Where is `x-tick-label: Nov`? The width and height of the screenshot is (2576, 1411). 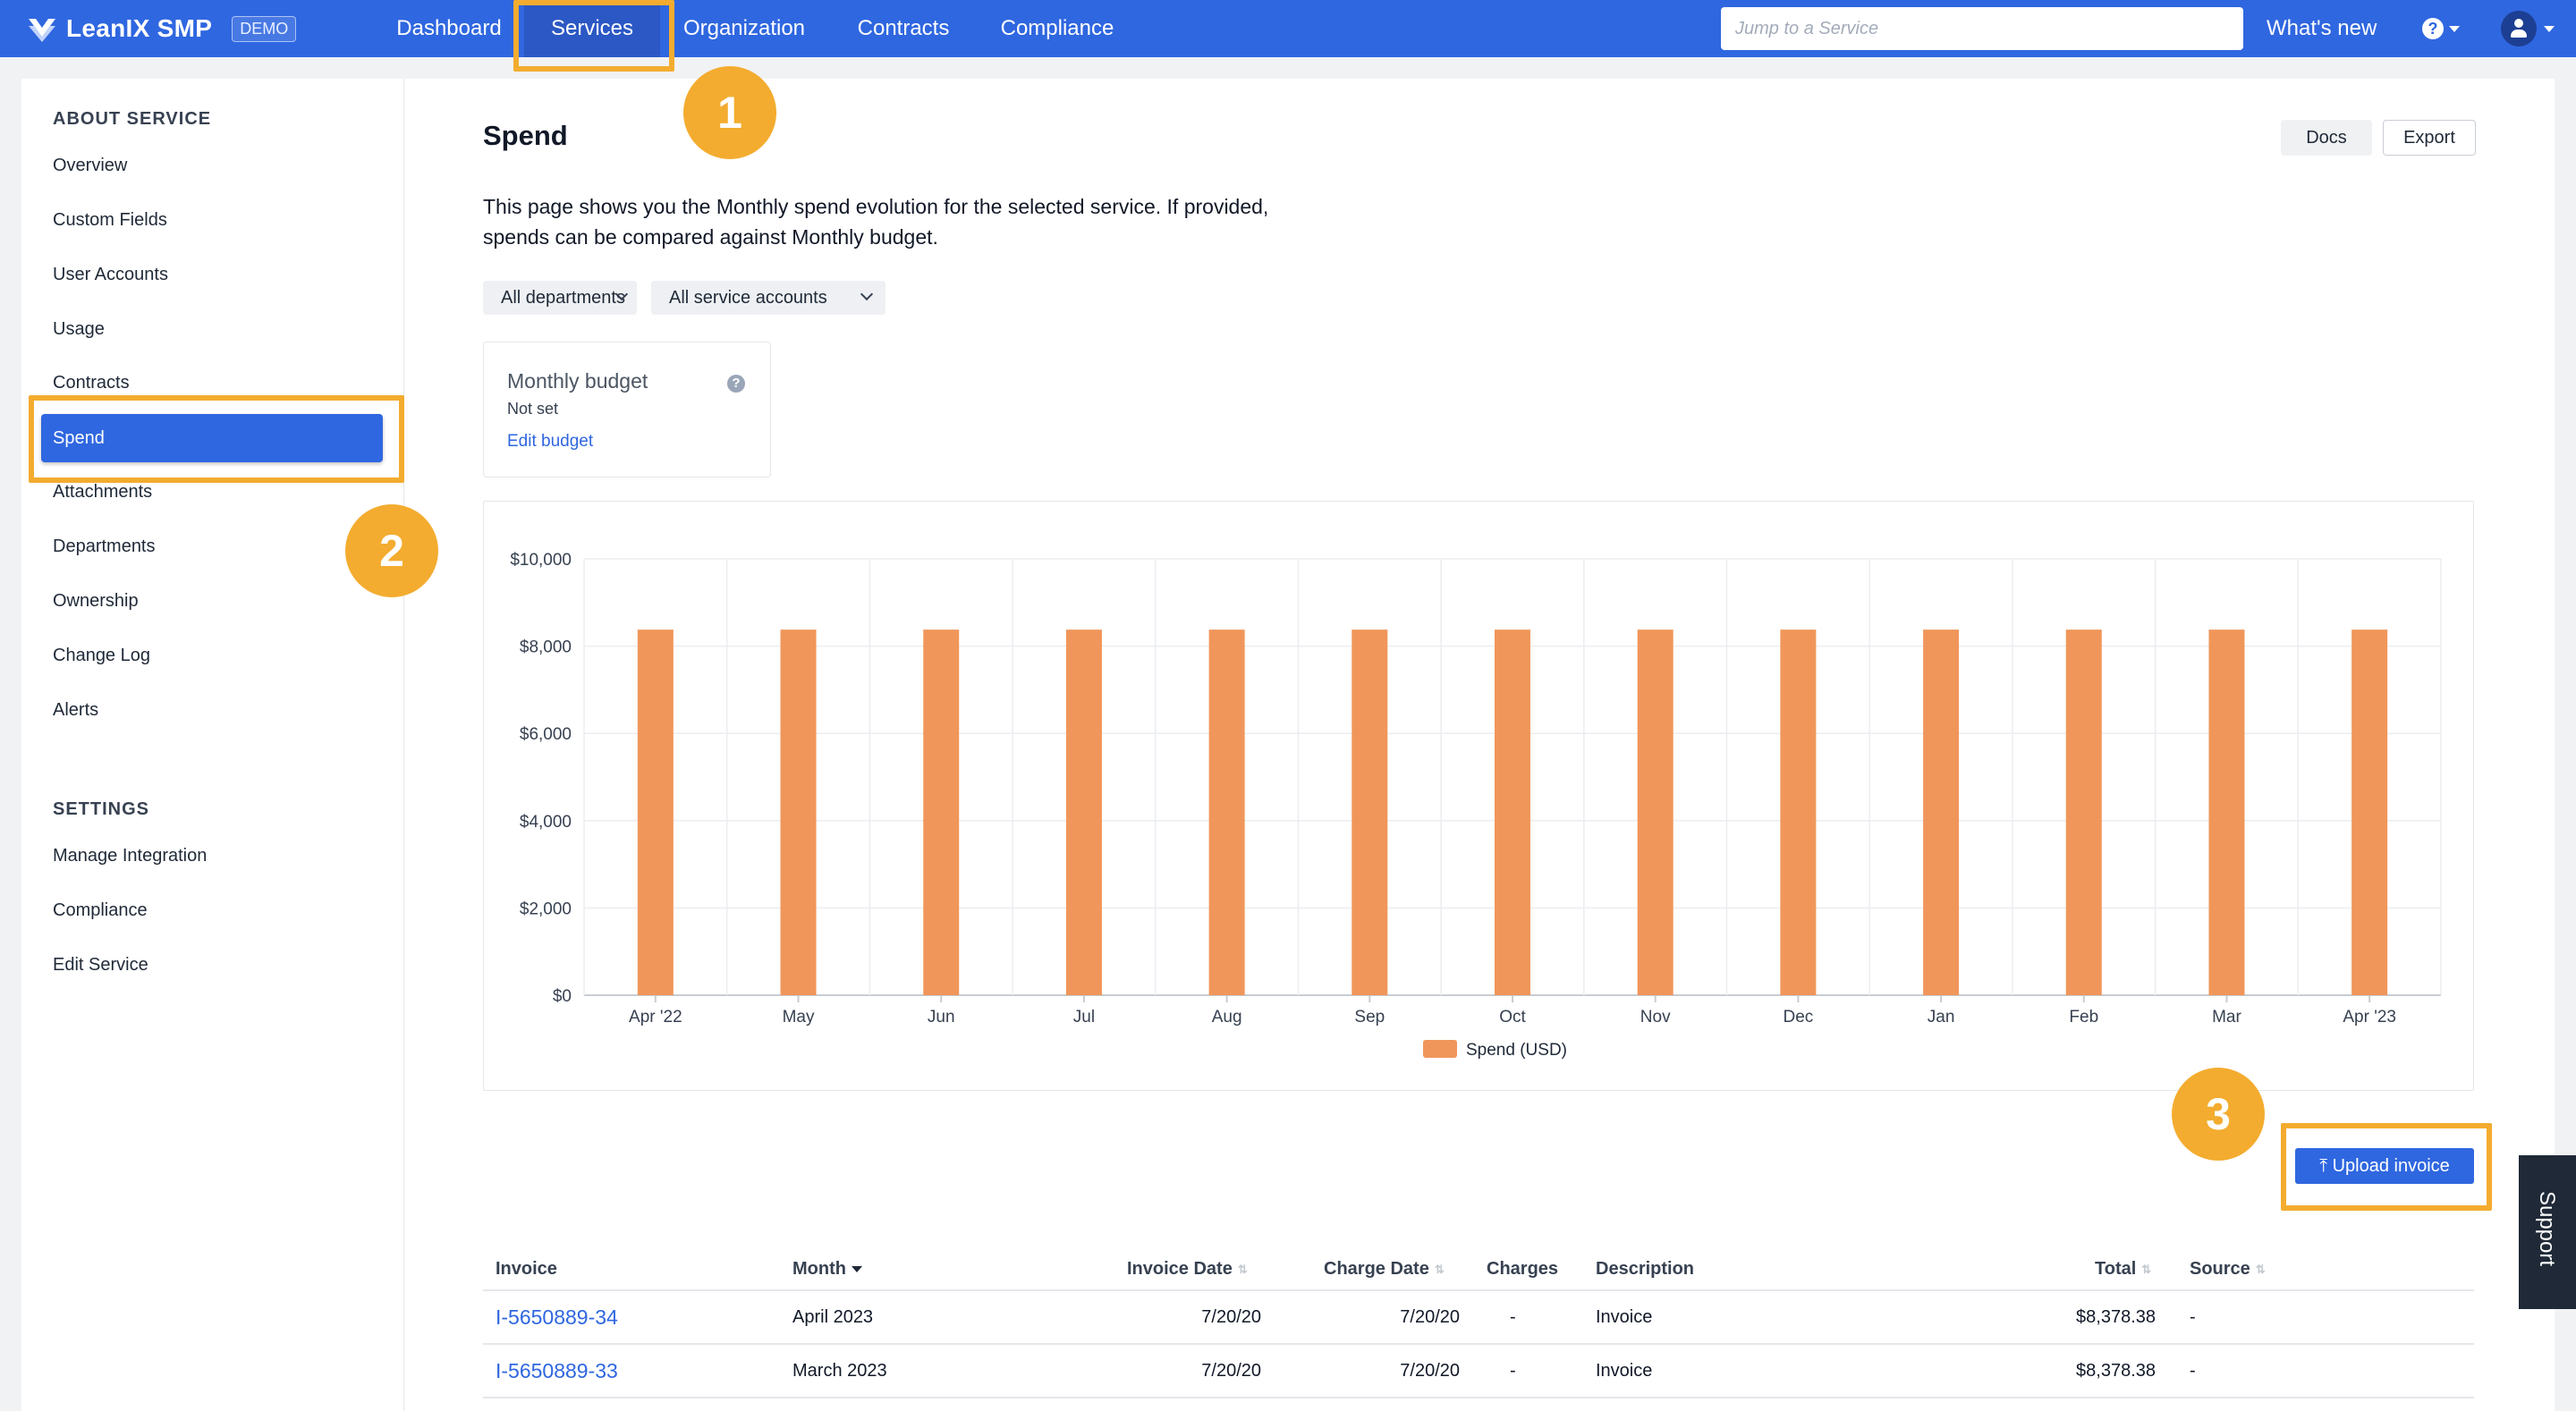 x-tick-label: Nov is located at coordinates (1655, 1018).